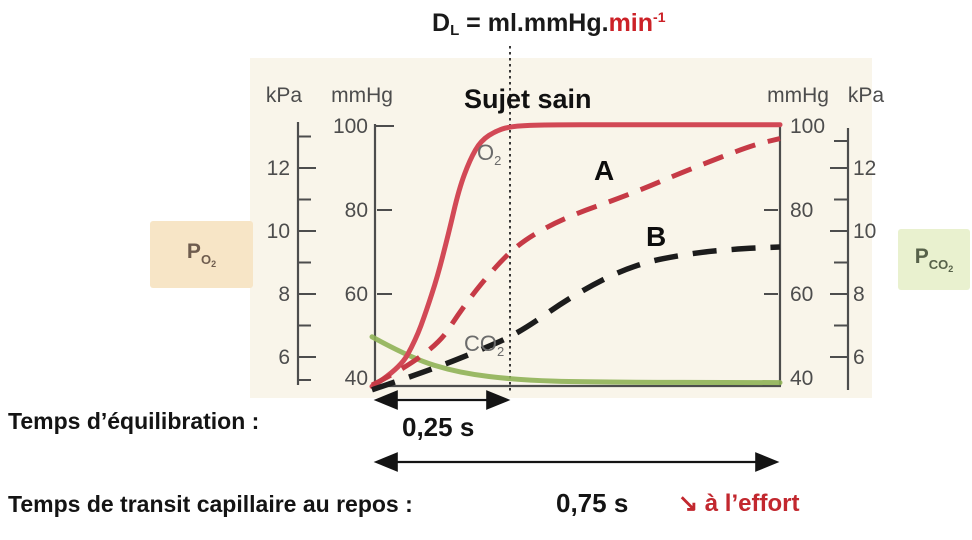 This screenshot has height=540, width=972. Describe the element at coordinates (134, 421) in the screenshot. I see `equilibration-label: Temps d’équilibration :` at that location.